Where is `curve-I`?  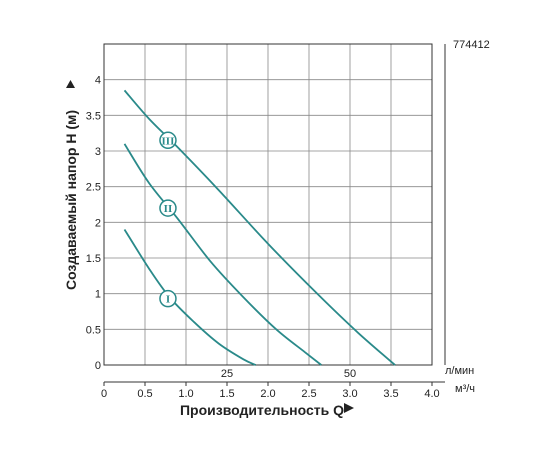
curve-I is located at coordinates (190, 297).